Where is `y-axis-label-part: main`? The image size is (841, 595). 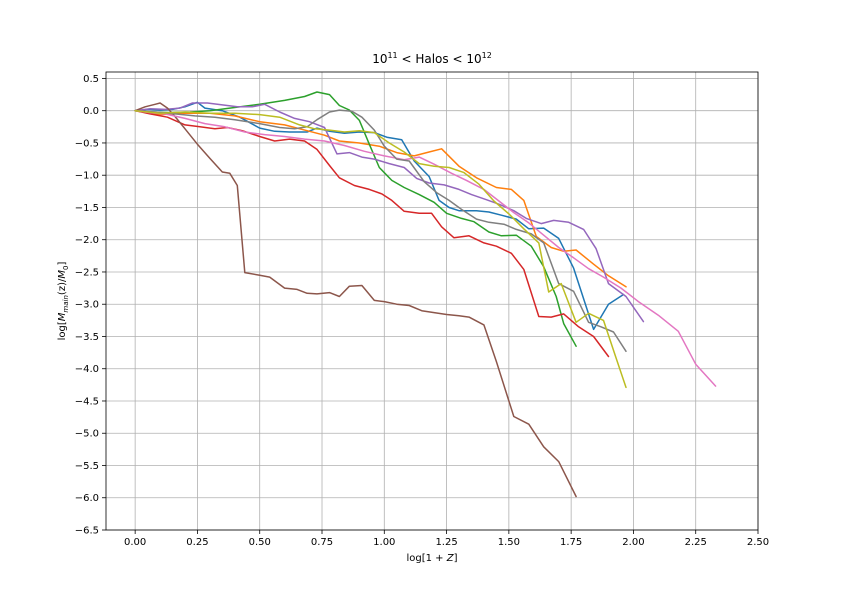 y-axis-label-part: main is located at coordinates (66, 304).